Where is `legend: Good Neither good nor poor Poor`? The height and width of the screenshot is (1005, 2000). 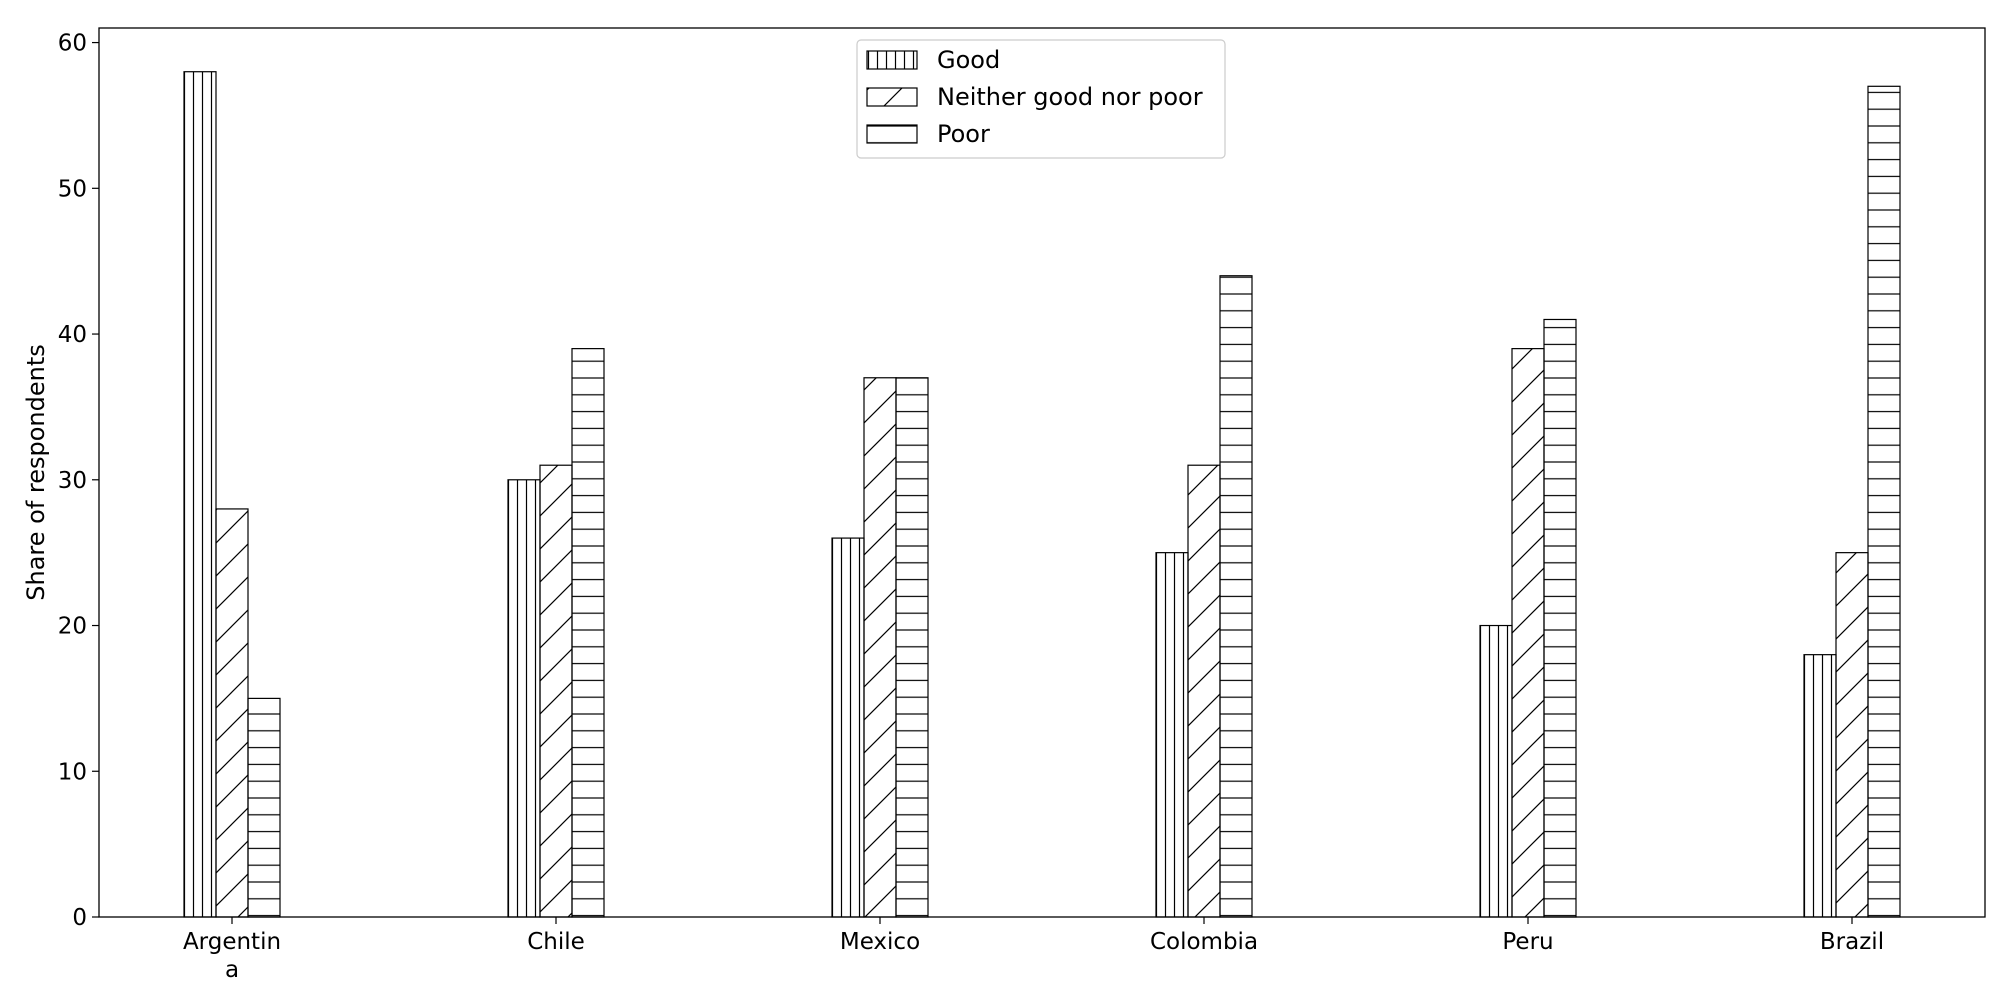 legend: Good Neither good nor poor Poor is located at coordinates (1041, 99).